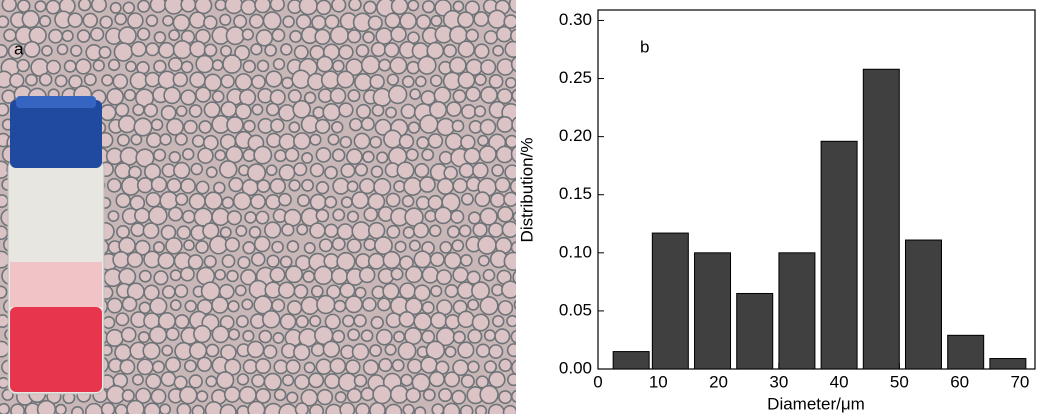  I want to click on panel-label: b, so click(644, 46).